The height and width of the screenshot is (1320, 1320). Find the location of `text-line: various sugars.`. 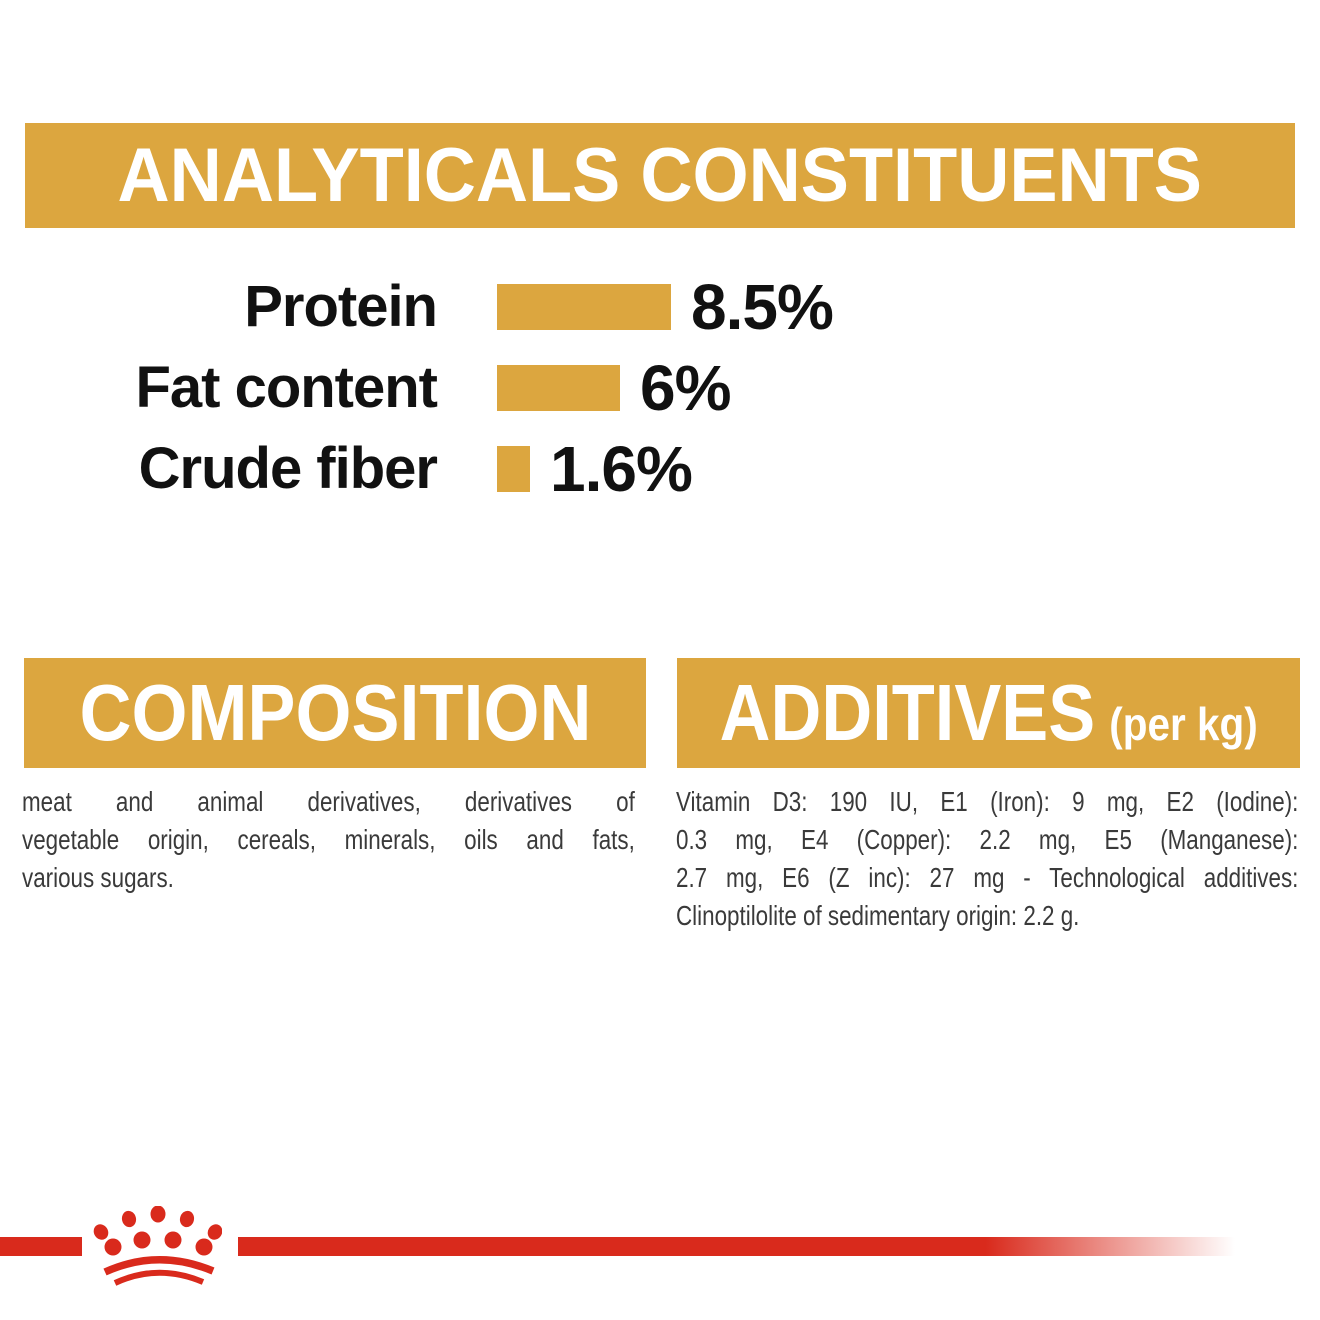

text-line: various sugars. is located at coordinates (98, 877).